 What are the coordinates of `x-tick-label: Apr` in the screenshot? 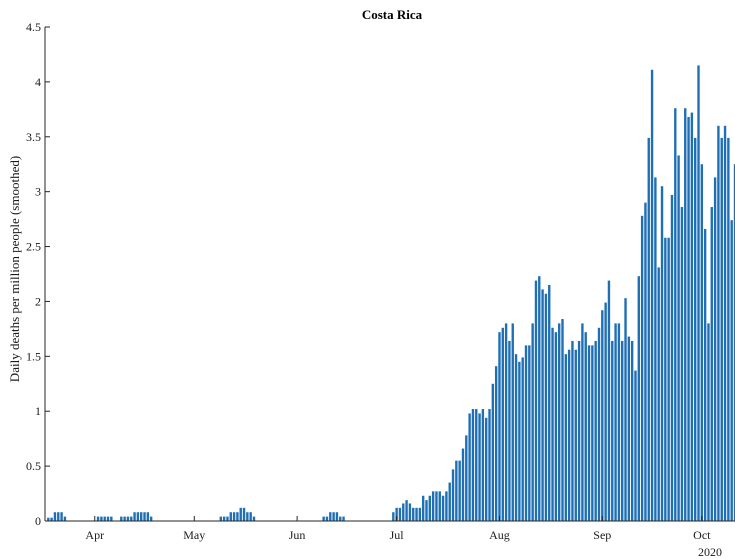 It's located at (94, 535).